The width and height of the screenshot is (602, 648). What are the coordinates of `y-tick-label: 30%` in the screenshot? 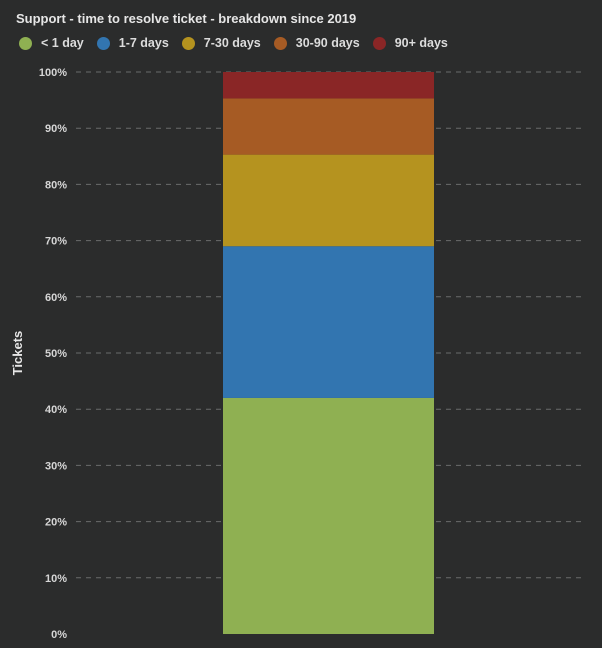 It's located at (56, 466).